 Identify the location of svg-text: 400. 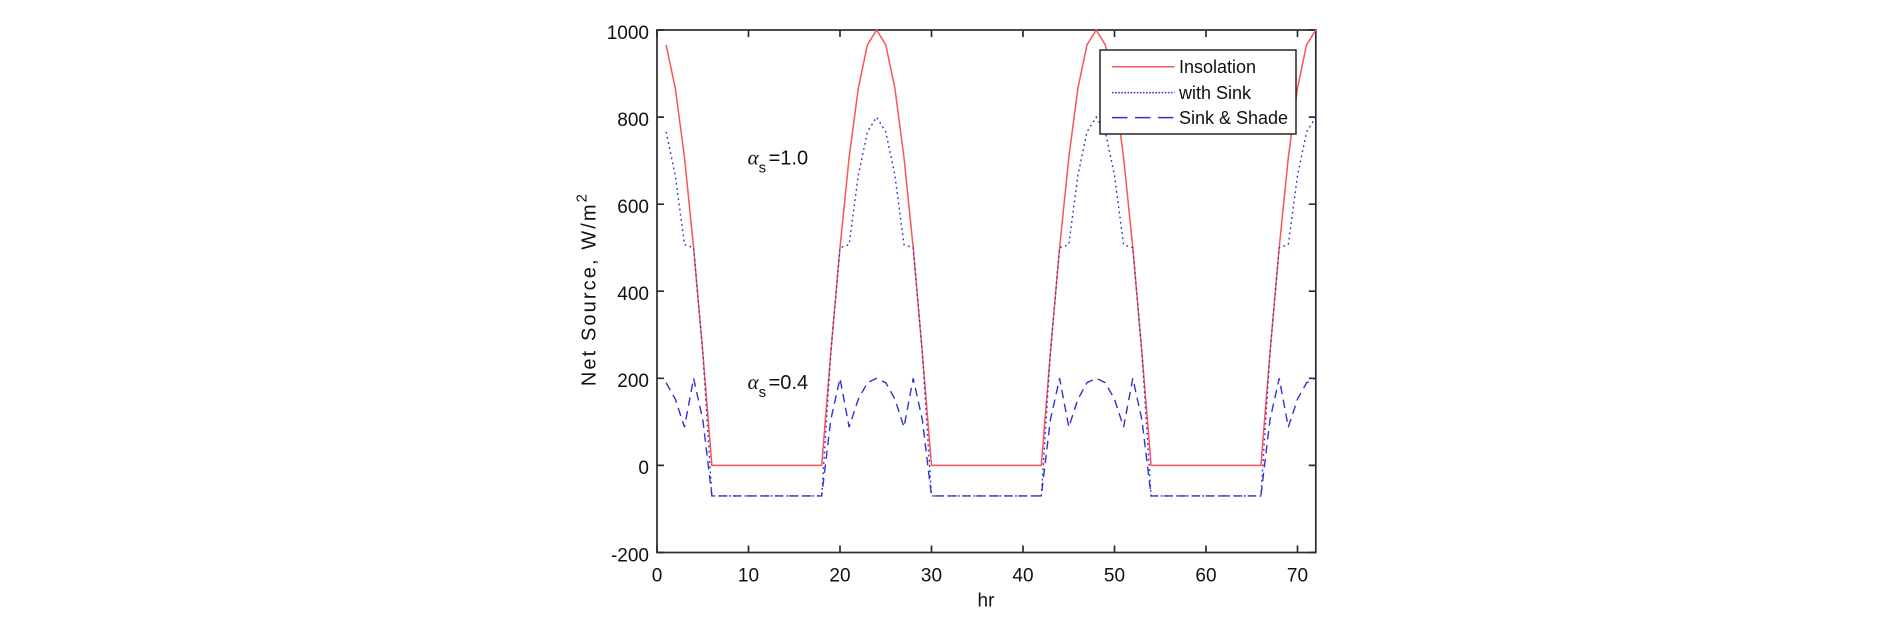
(633, 294).